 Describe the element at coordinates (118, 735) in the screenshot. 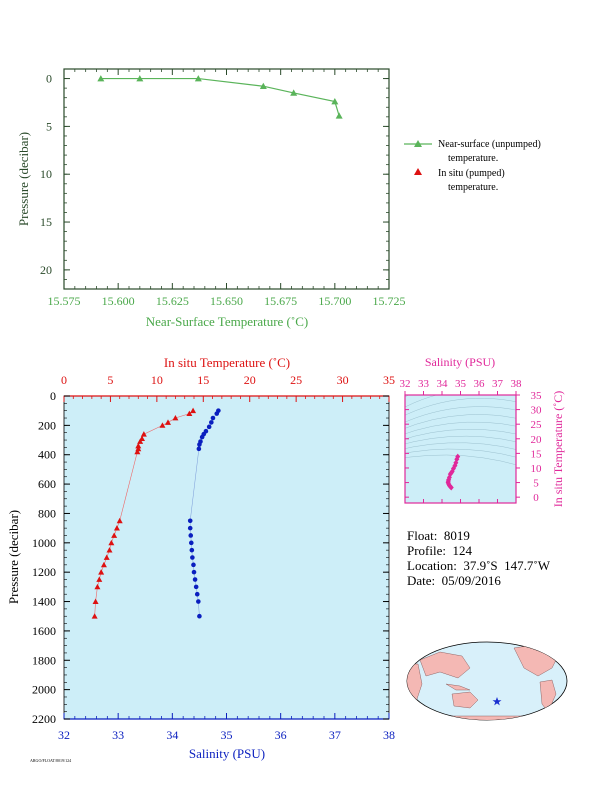

I see `salinity-tick-label: 33` at that location.